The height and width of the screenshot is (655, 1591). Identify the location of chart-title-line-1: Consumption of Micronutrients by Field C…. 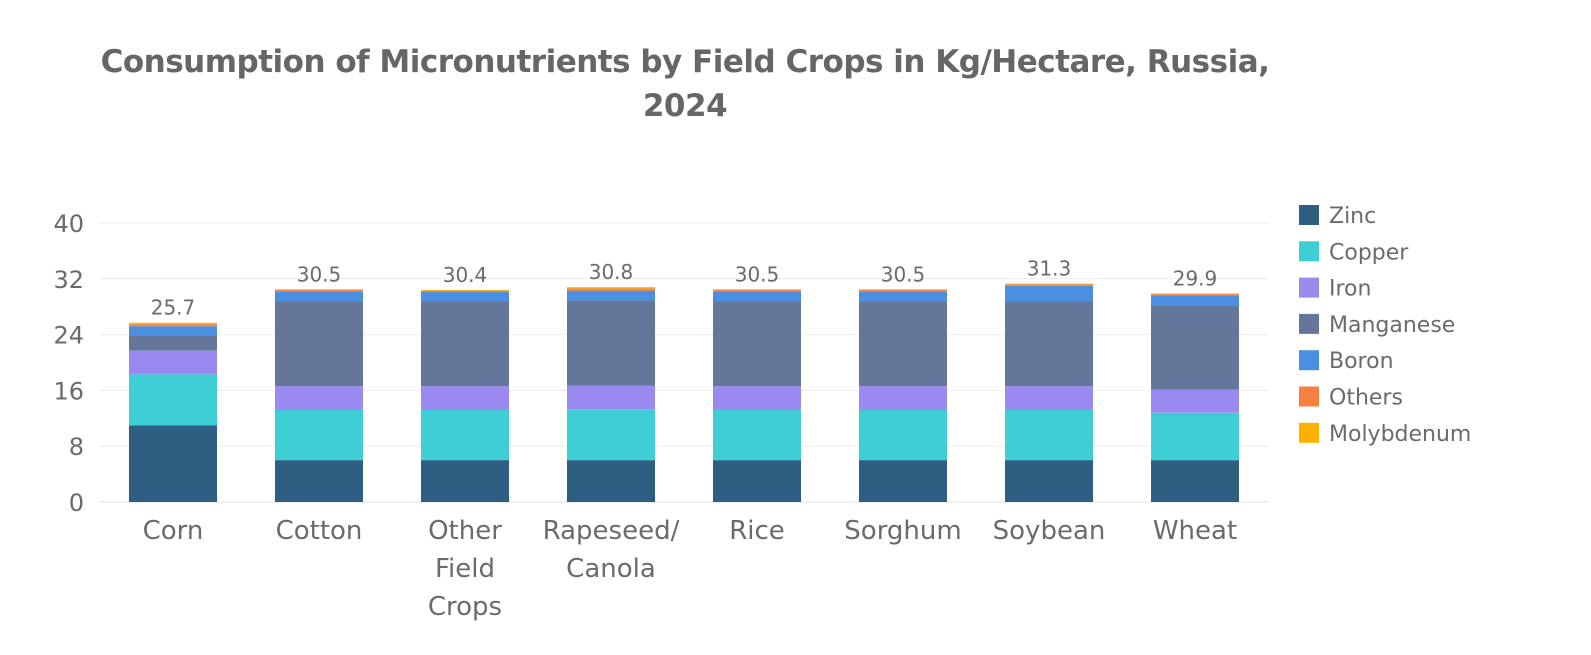
(685, 62).